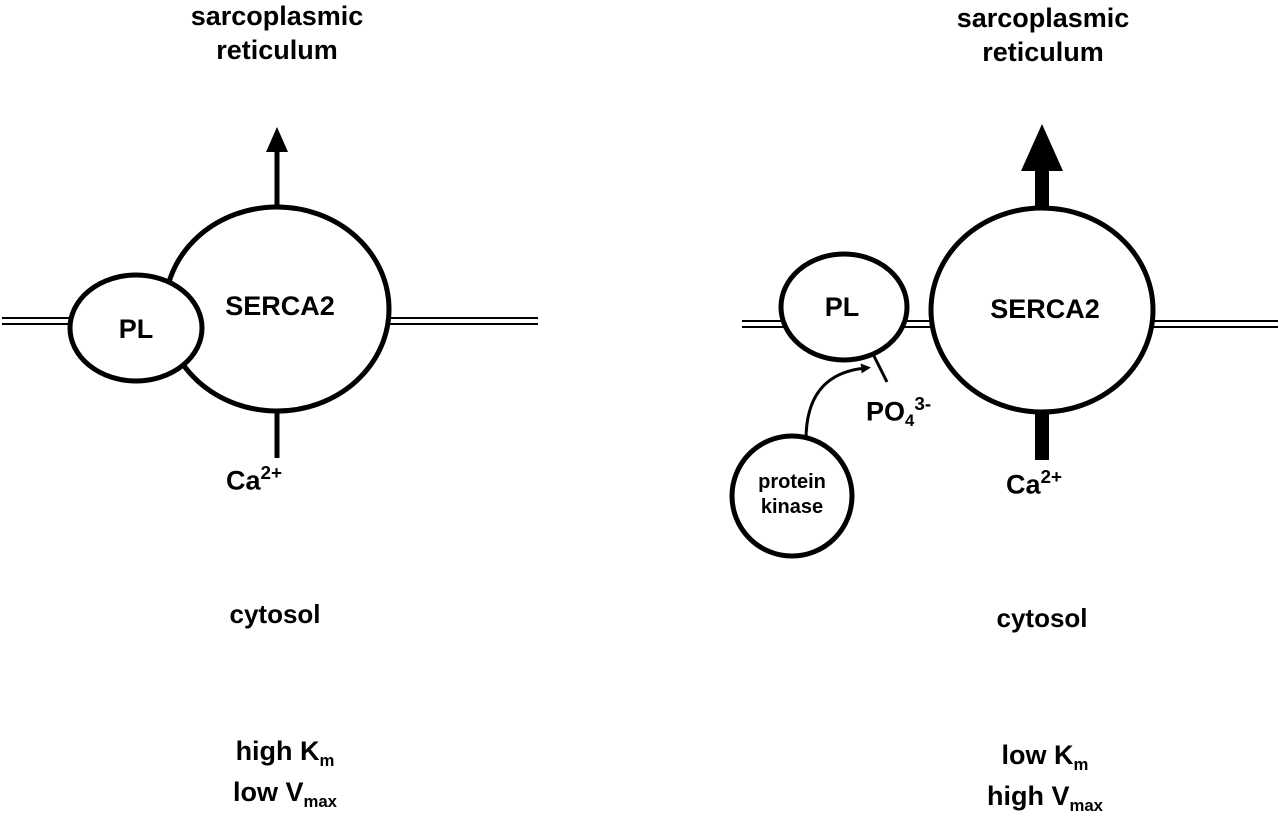  Describe the element at coordinates (1037, 755) in the screenshot. I see `right-km-text: low K` at that location.